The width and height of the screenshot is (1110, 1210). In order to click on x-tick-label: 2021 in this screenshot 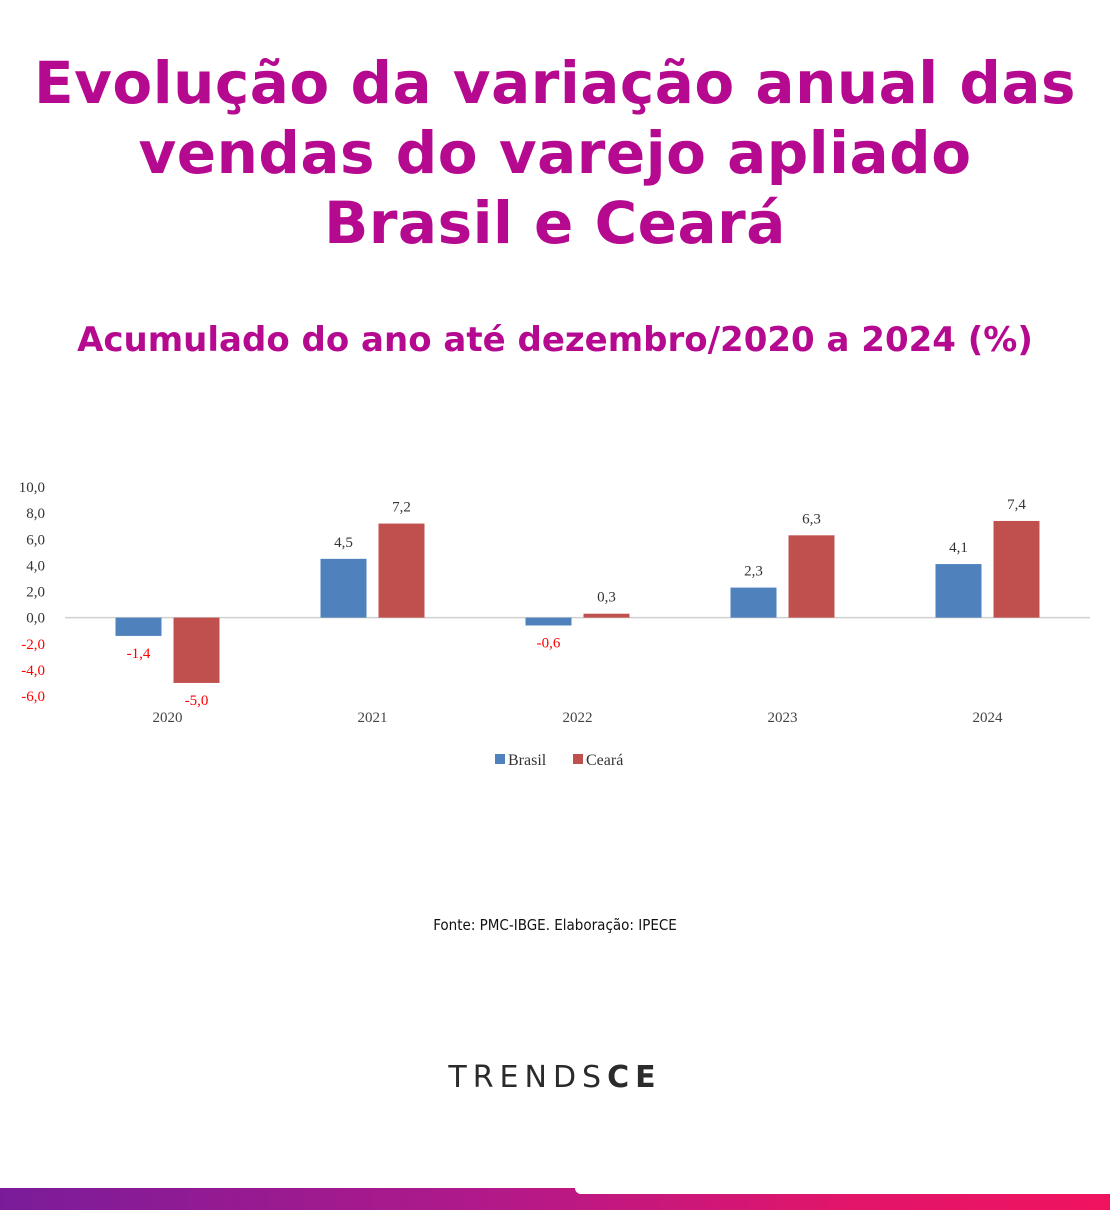, I will do `click(373, 718)`.